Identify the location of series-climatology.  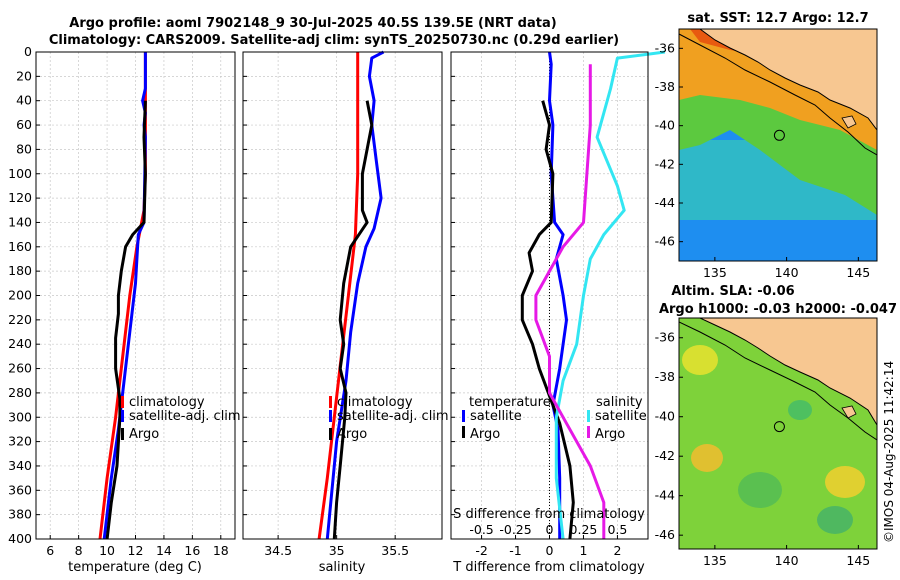
(338, 296).